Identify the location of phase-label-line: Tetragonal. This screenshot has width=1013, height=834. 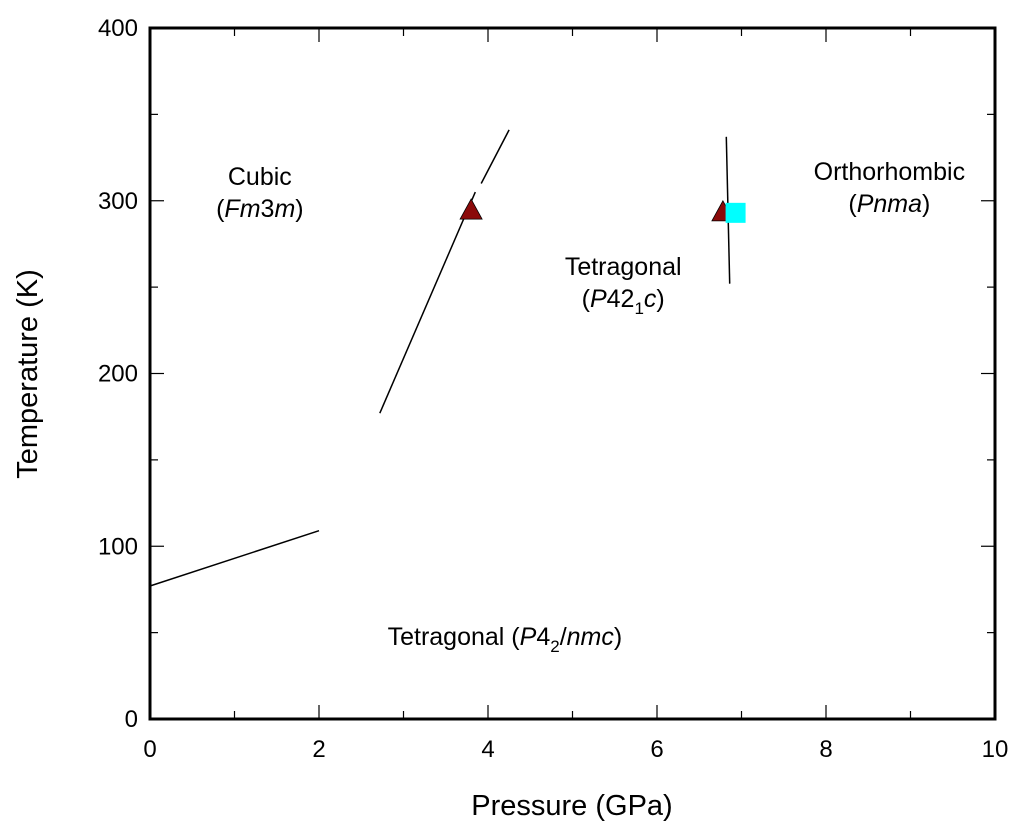
(623, 267).